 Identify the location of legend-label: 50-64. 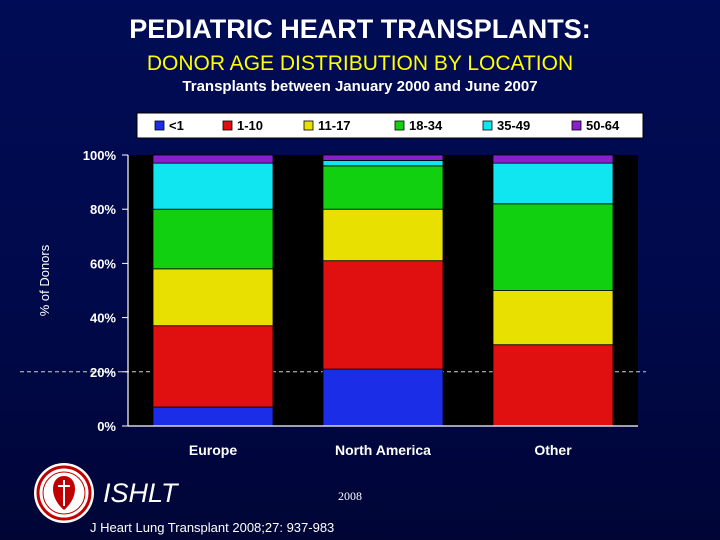
(603, 125).